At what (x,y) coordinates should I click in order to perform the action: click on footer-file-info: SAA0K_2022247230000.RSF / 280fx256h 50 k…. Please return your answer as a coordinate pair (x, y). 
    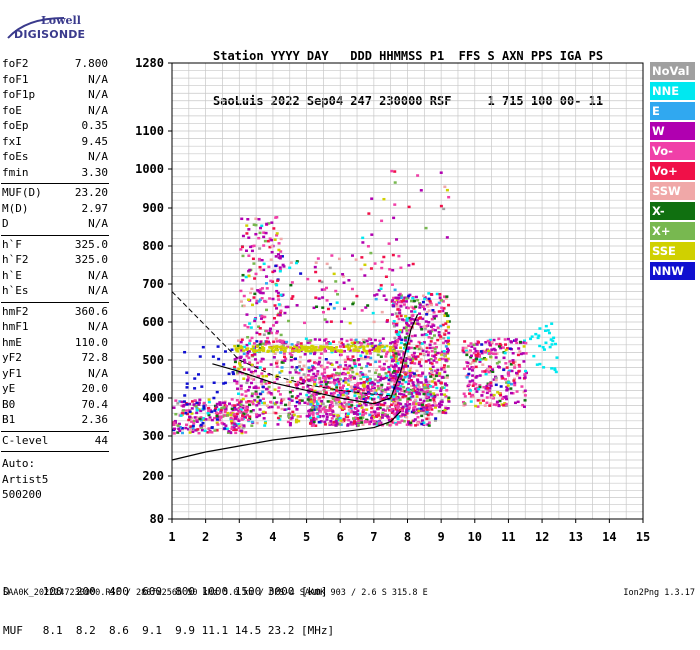
    Looking at the image, I should click on (215, 593).